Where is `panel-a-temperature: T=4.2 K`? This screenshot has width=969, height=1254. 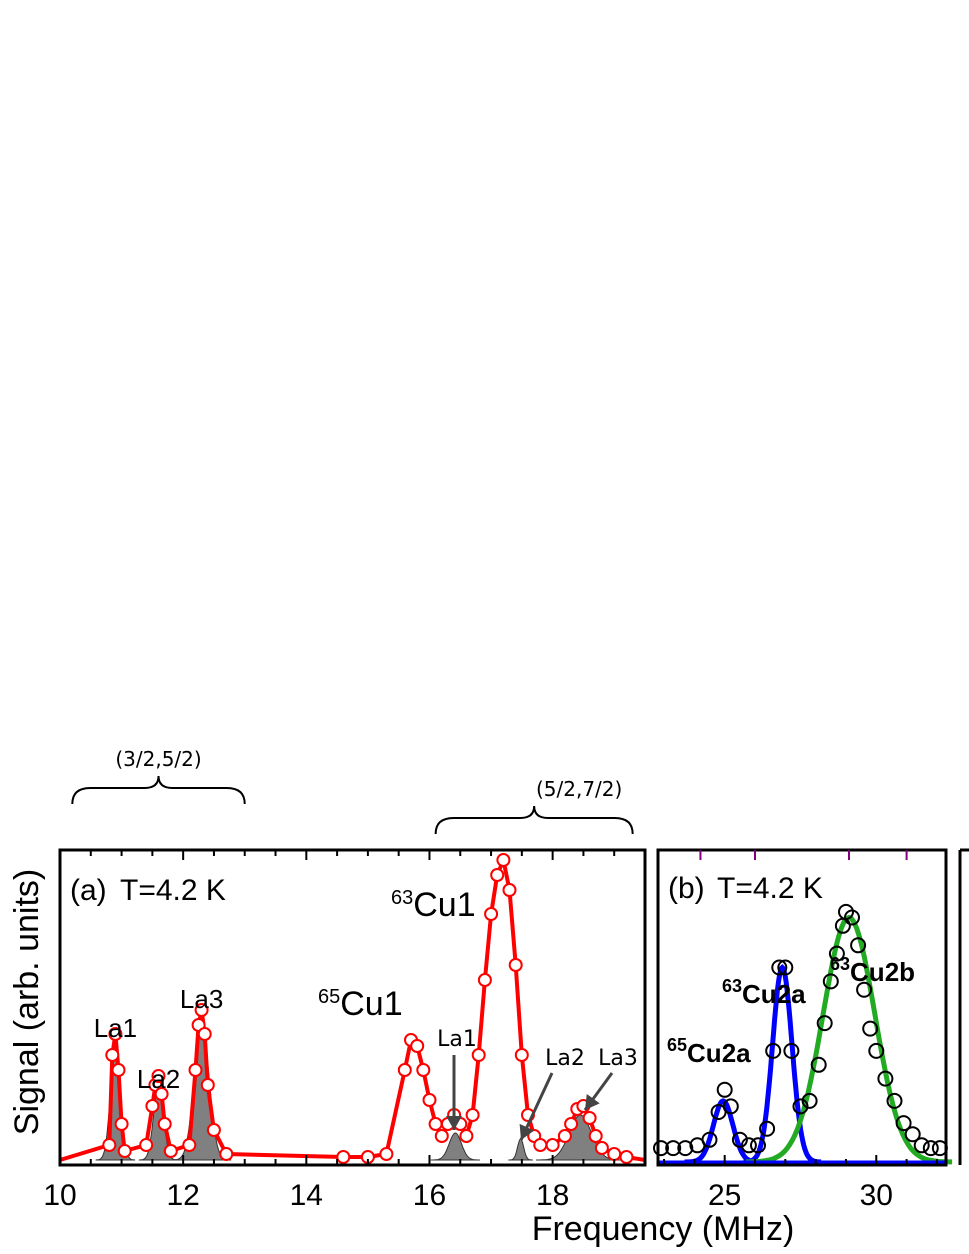
panel-a-temperature: T=4.2 K is located at coordinates (173, 890).